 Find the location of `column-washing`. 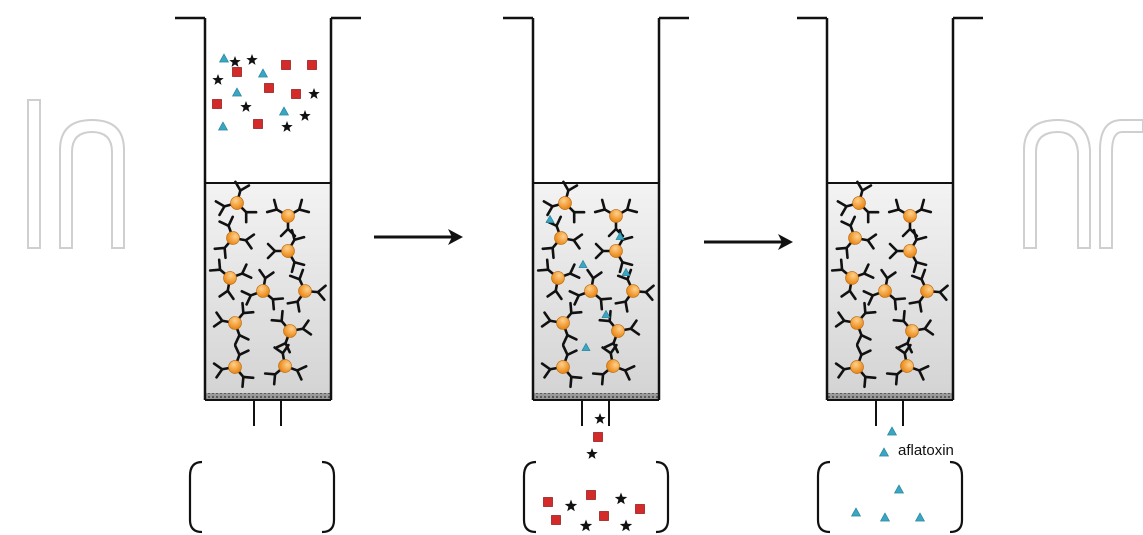

column-washing is located at coordinates (596, 221).